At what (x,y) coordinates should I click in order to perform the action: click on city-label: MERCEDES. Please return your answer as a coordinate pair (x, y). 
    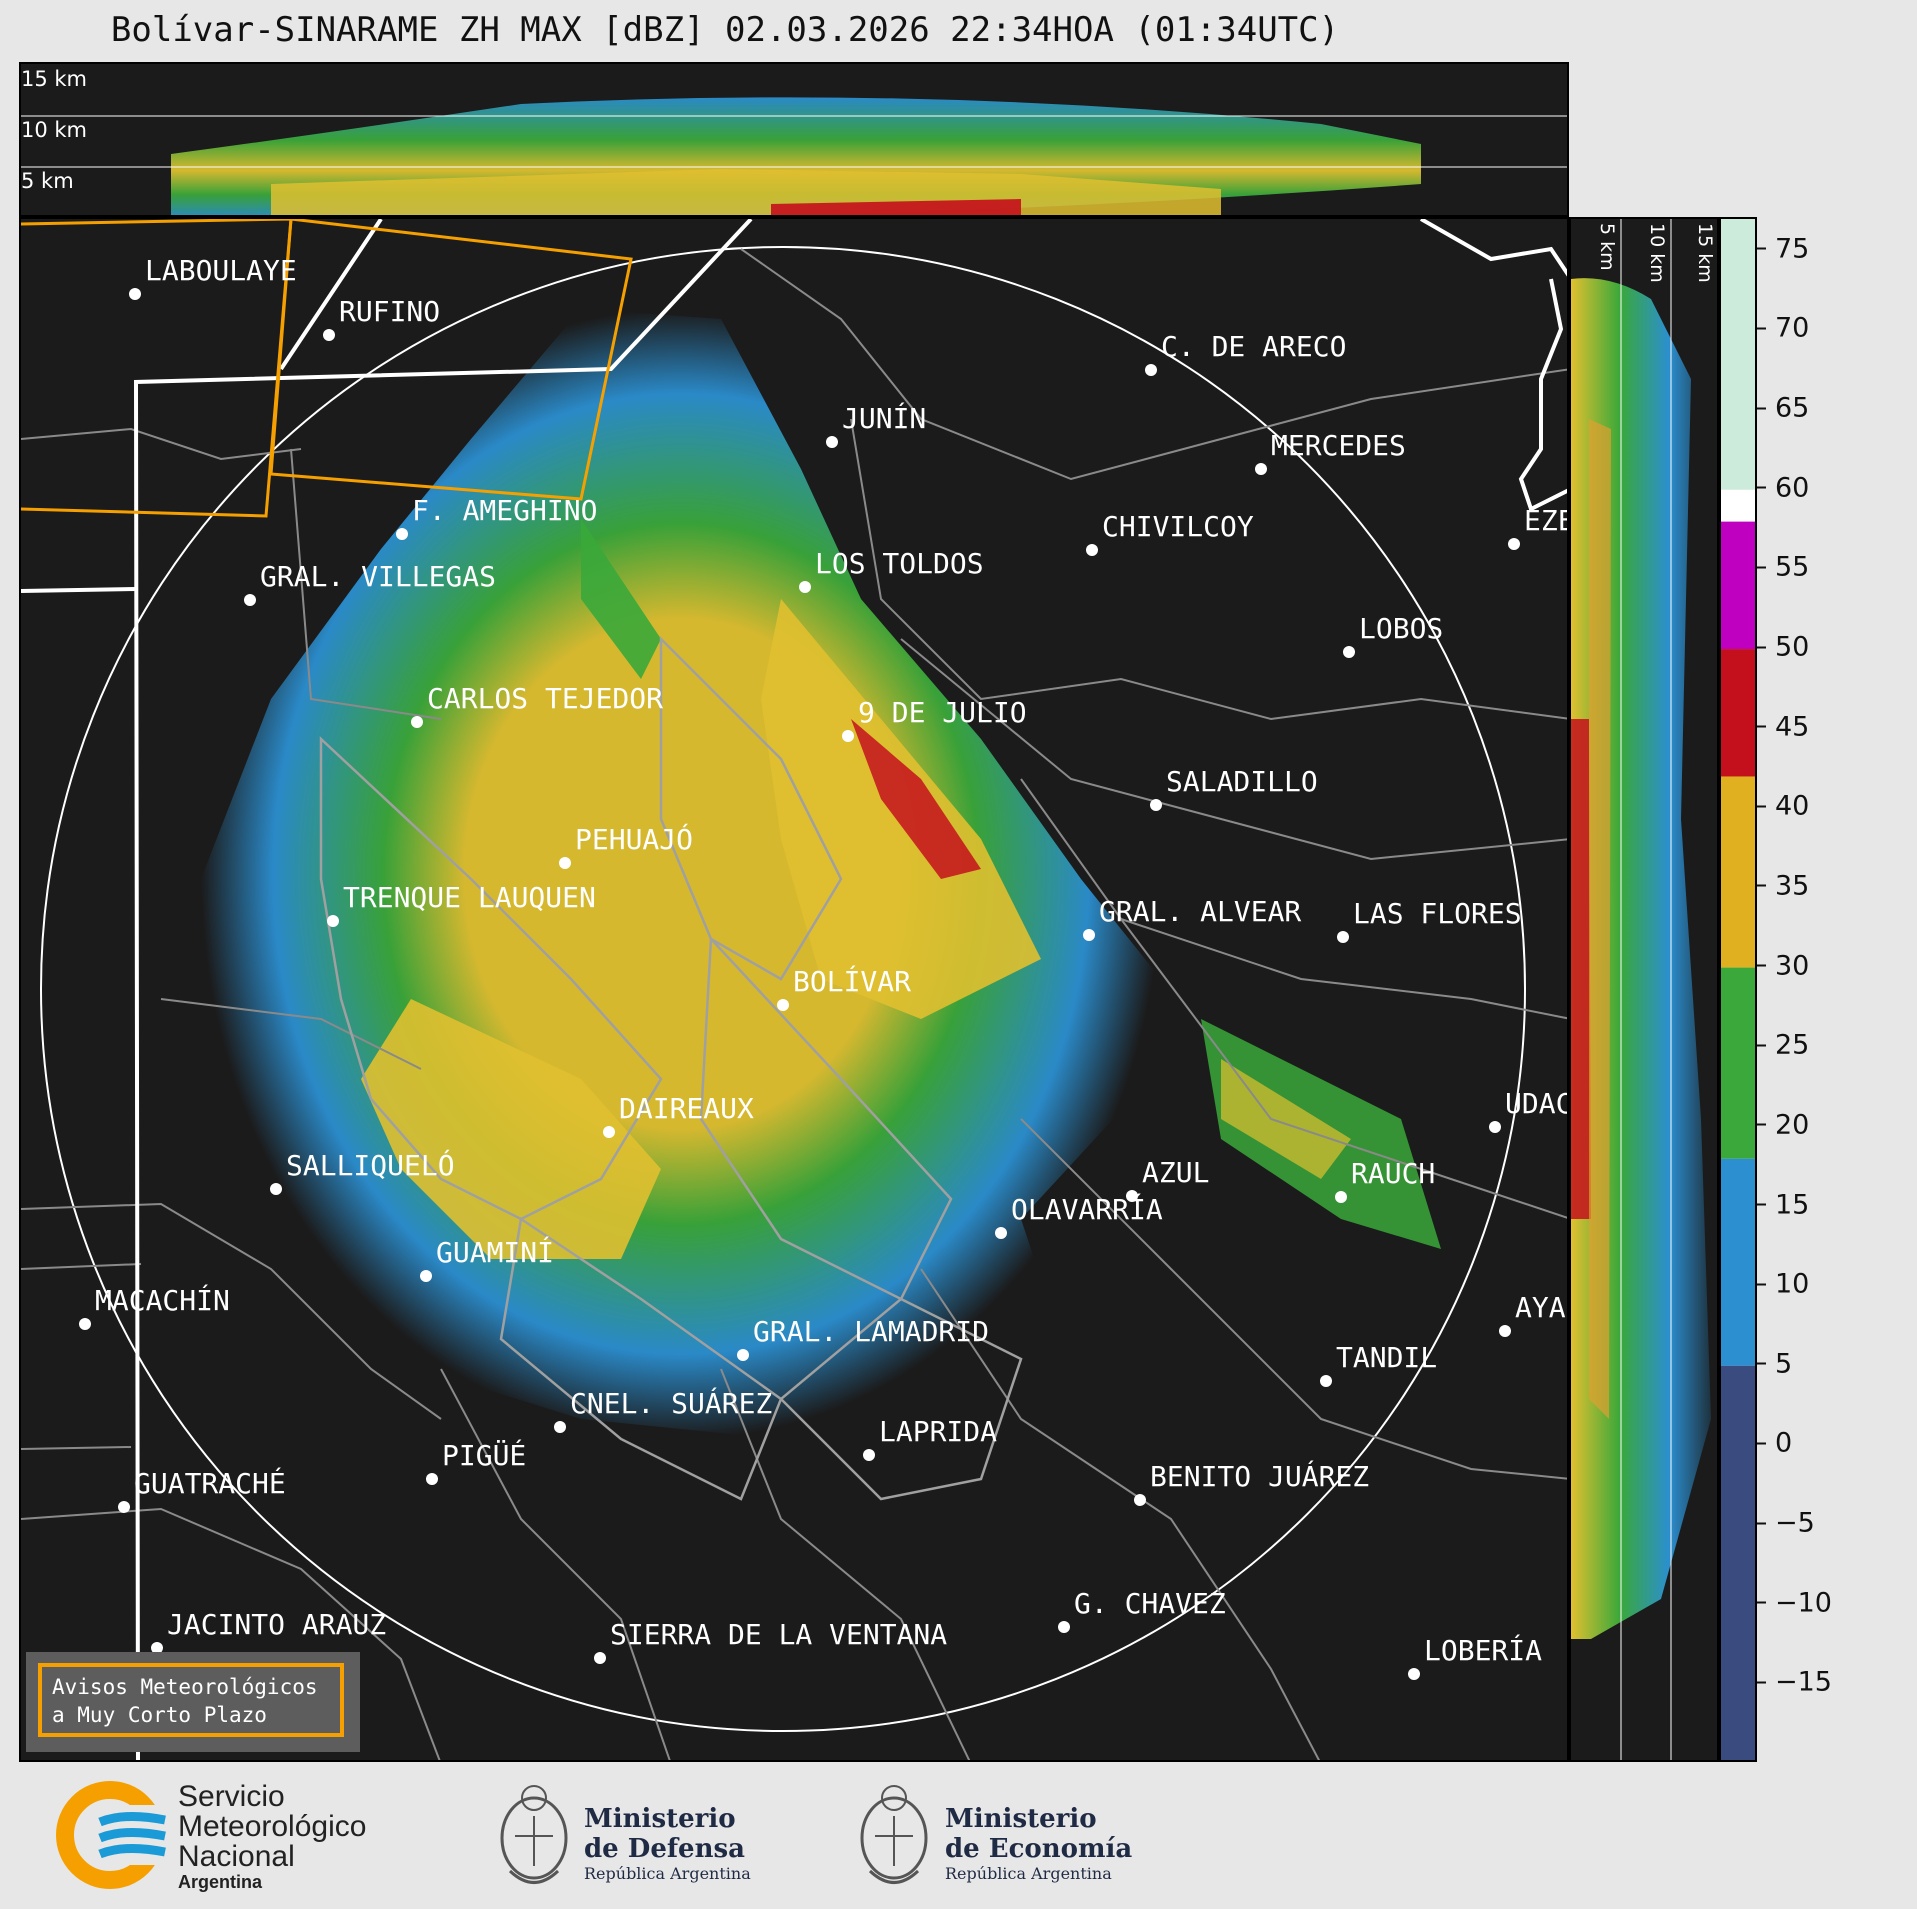
    Looking at the image, I should click on (1338, 445).